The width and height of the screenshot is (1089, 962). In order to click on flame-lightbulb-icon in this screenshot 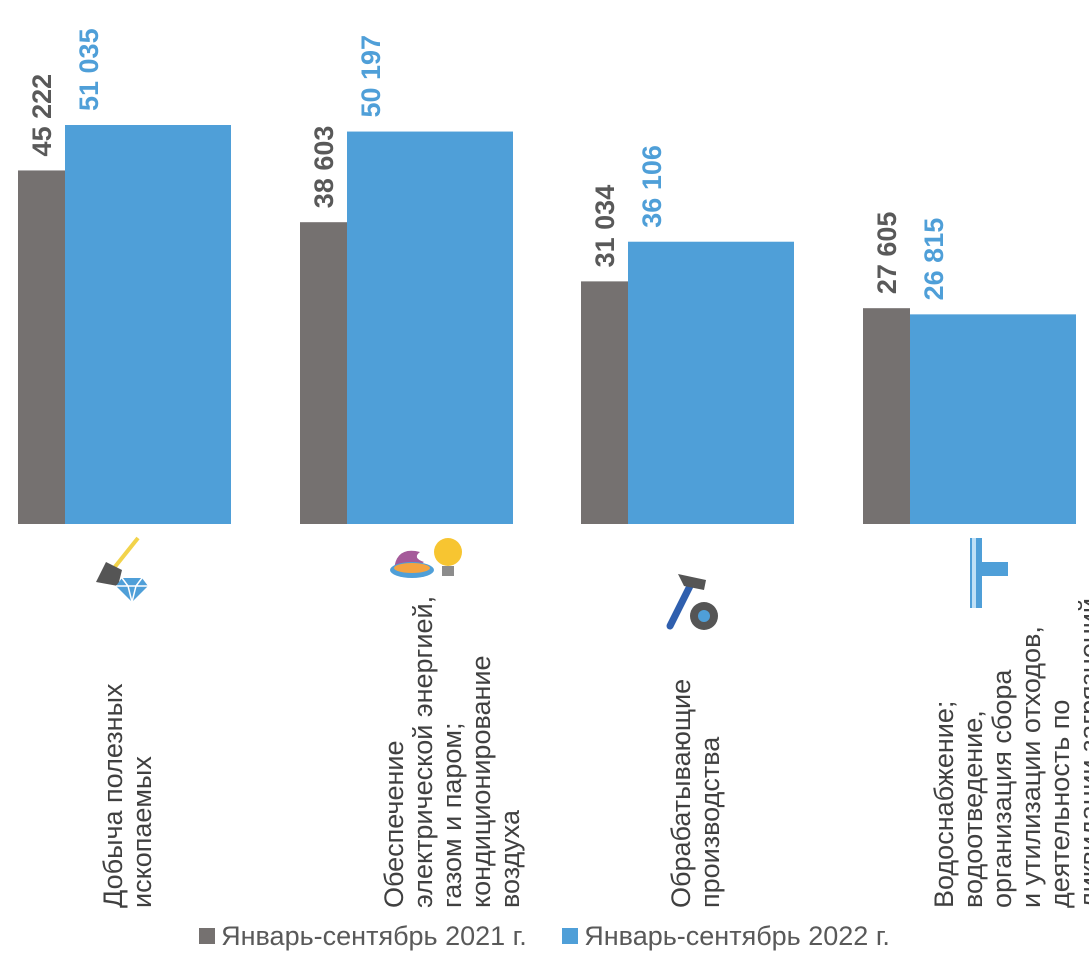, I will do `click(426, 558)`.